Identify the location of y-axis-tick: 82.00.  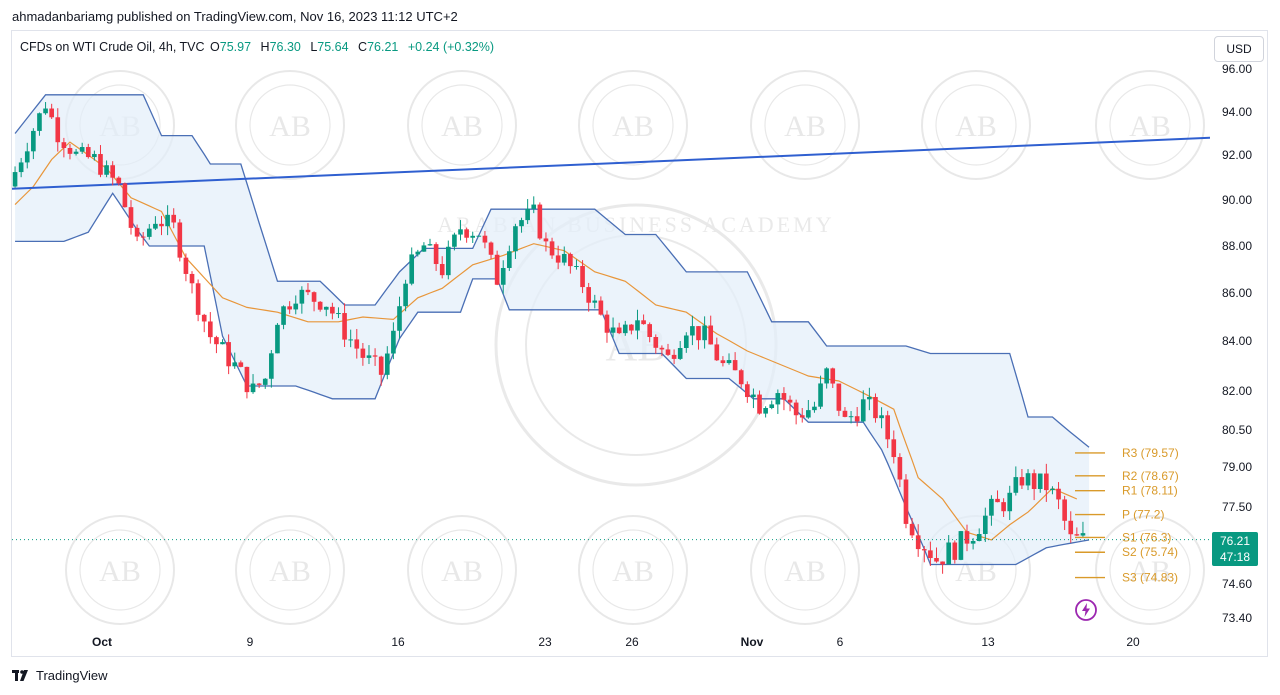
(1237, 391).